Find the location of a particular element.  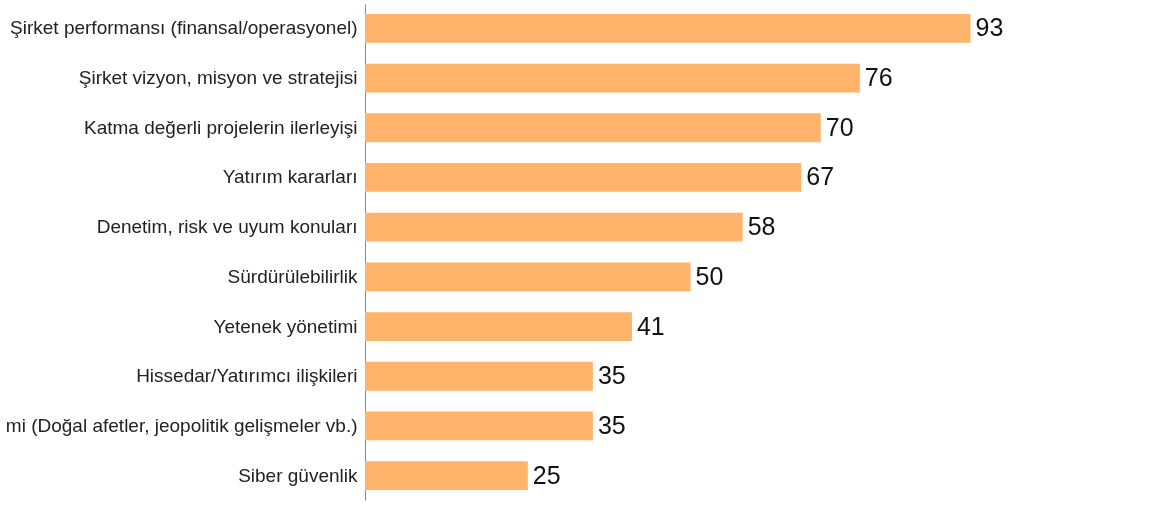

data-label: 25 is located at coordinates (546, 474).